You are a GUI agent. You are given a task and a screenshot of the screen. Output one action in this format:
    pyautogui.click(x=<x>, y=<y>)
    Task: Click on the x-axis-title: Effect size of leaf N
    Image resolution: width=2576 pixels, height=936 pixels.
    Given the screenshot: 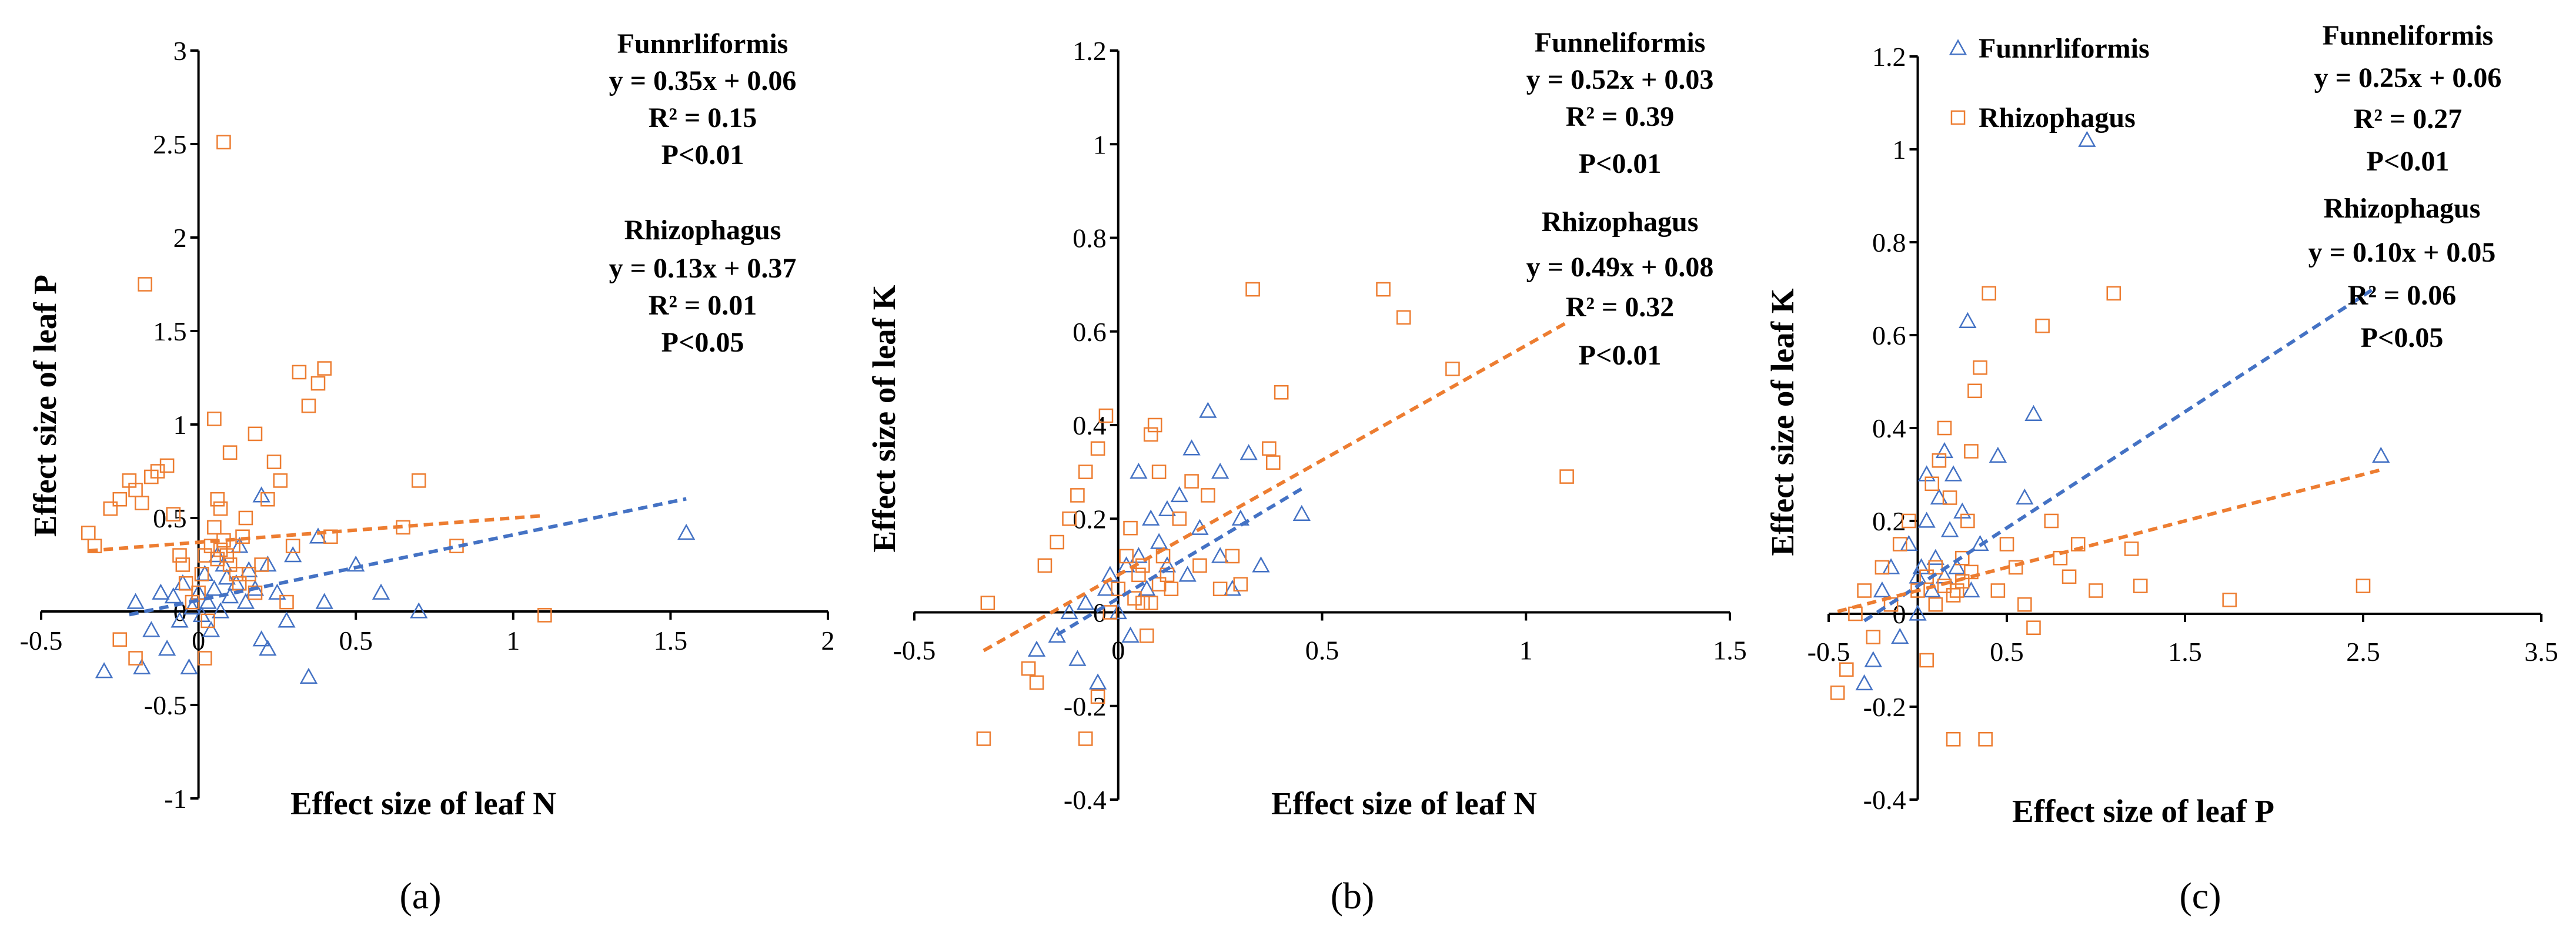 What is the action you would take?
    pyautogui.click(x=423, y=803)
    